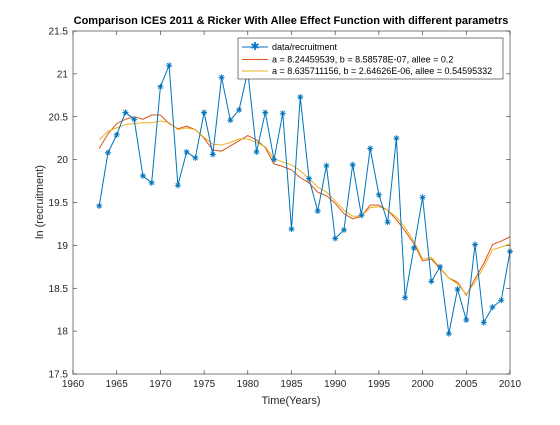 Image resolution: width=560 pixels, height=425 pixels. Describe the element at coordinates (291, 384) in the screenshot. I see `x-tick-label: 1985` at that location.